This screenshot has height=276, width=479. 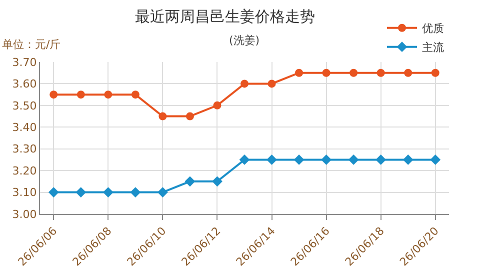 What do you see at coordinates (433, 47) in the screenshot?
I see `legend-label: 主流` at bounding box center [433, 47].